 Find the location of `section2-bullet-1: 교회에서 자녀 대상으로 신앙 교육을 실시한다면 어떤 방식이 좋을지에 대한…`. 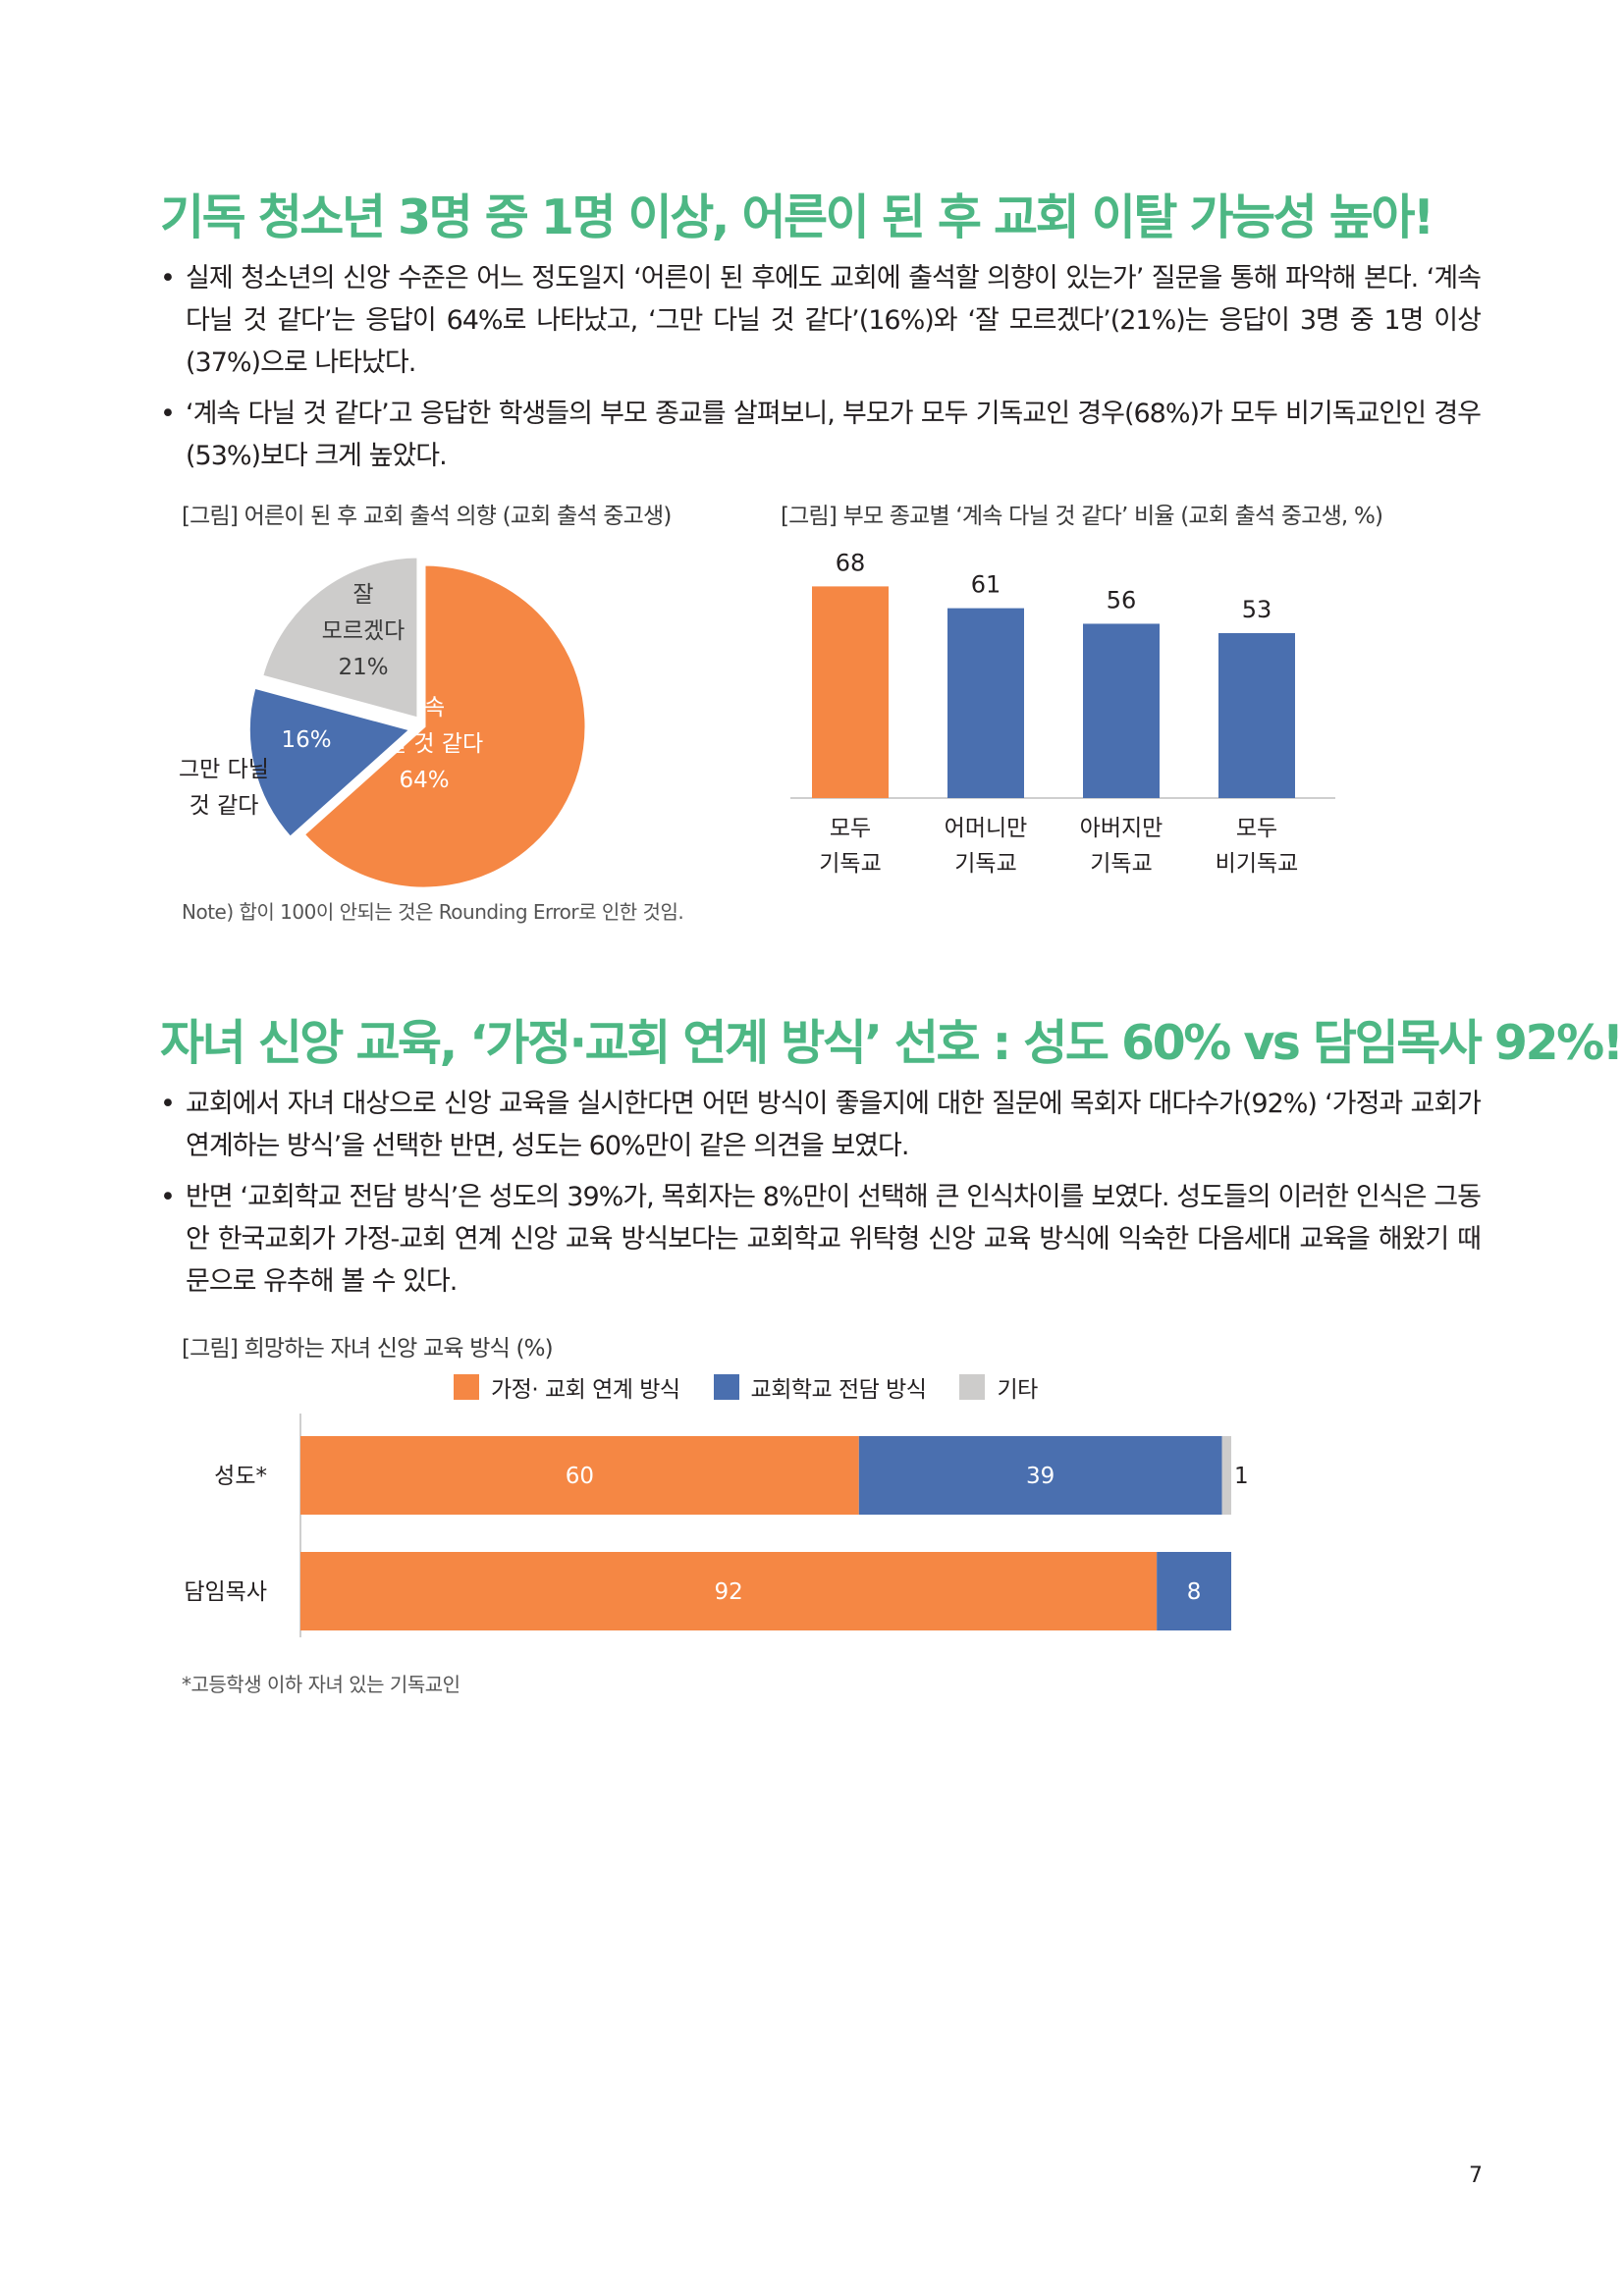

section2-bullet-1: 교회에서 자녀 대상으로 신앙 교육을 실시한다면 어떤 방식이 좋을지에 대한… is located at coordinates (821, 1125).